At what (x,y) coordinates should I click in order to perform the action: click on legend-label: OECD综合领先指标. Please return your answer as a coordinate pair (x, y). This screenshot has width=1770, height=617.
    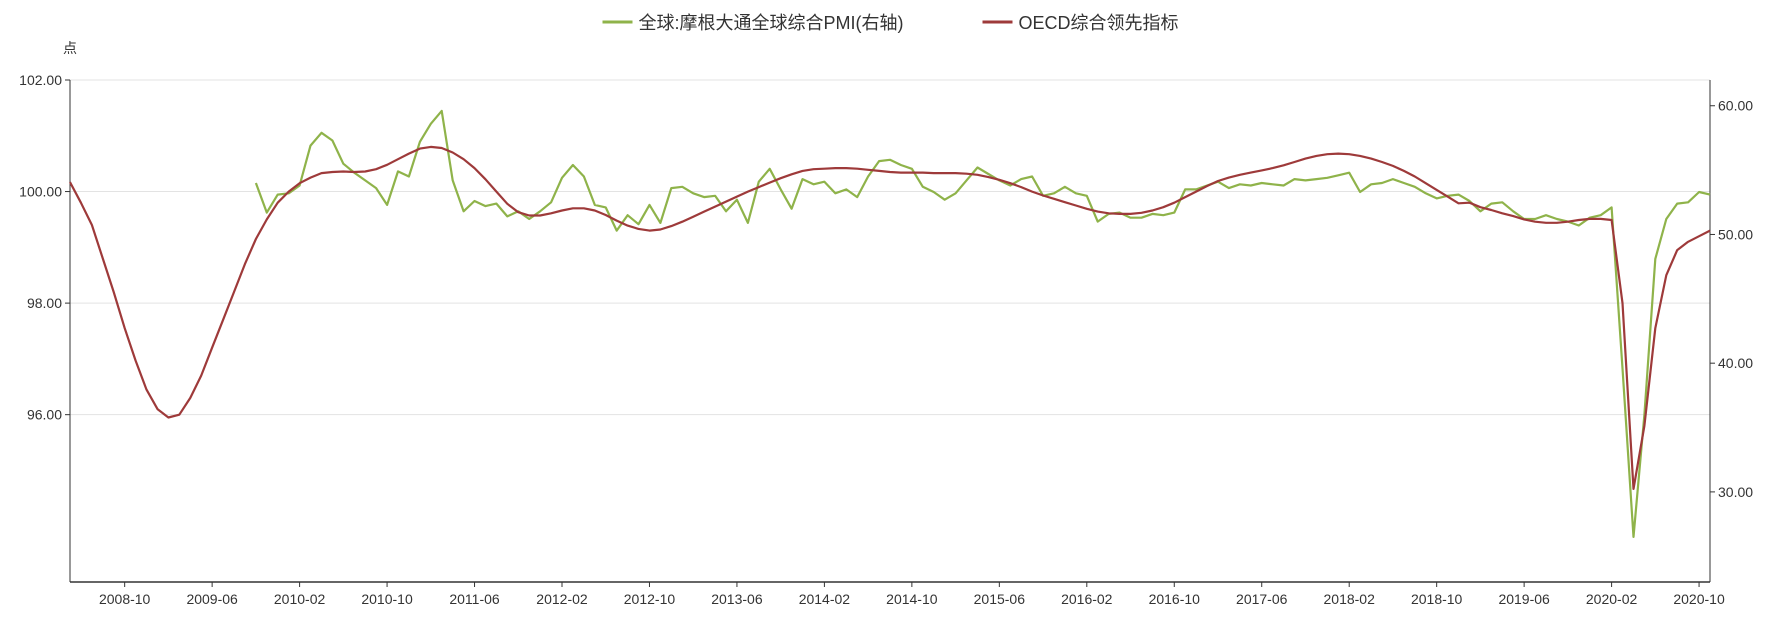
    Looking at the image, I should click on (1099, 23).